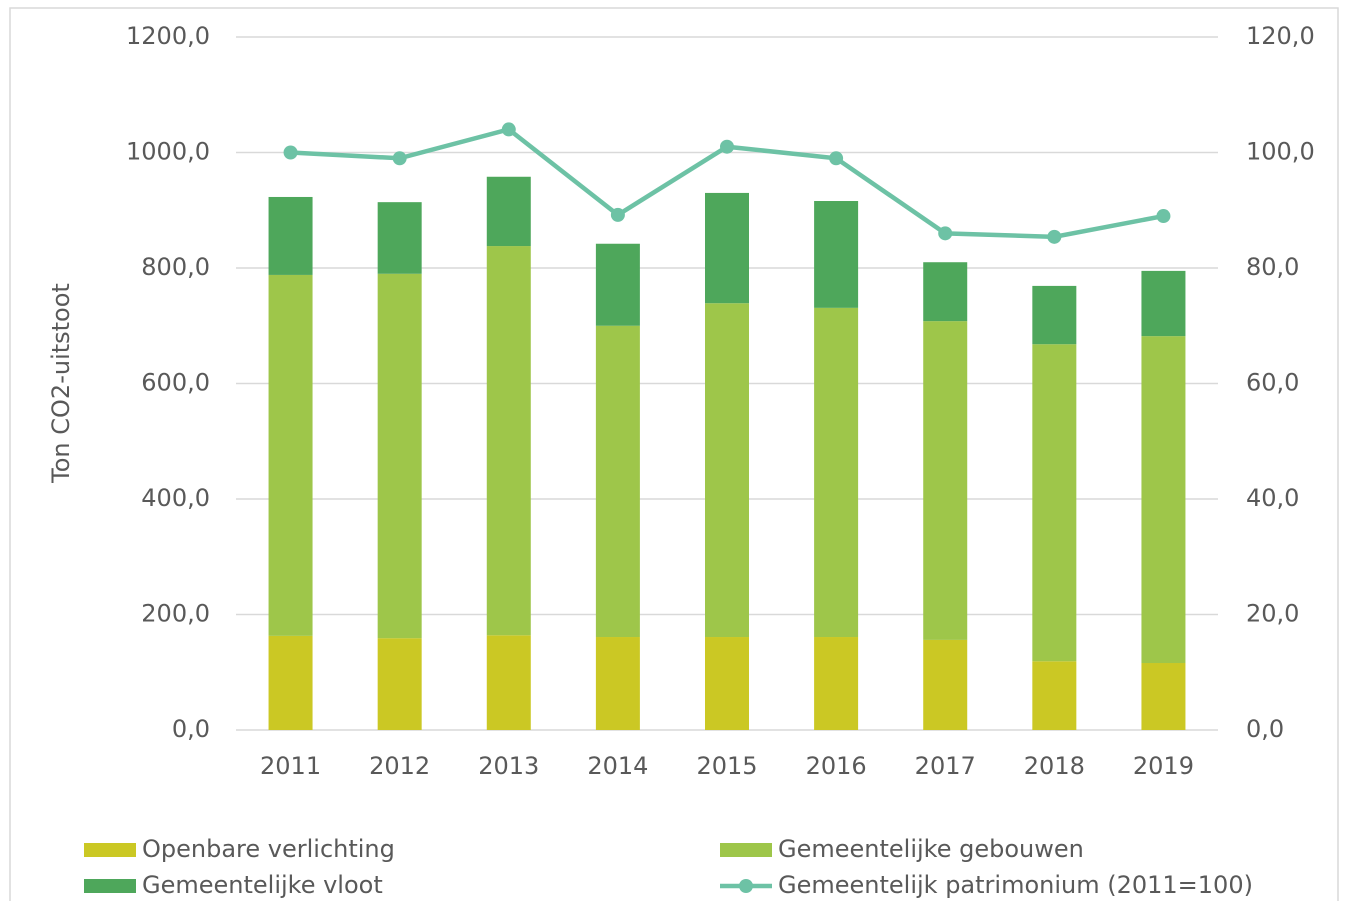 The width and height of the screenshot is (1348, 905). Describe the element at coordinates (1265, 729) in the screenshot. I see `y2-tick-label: 0,0` at that location.